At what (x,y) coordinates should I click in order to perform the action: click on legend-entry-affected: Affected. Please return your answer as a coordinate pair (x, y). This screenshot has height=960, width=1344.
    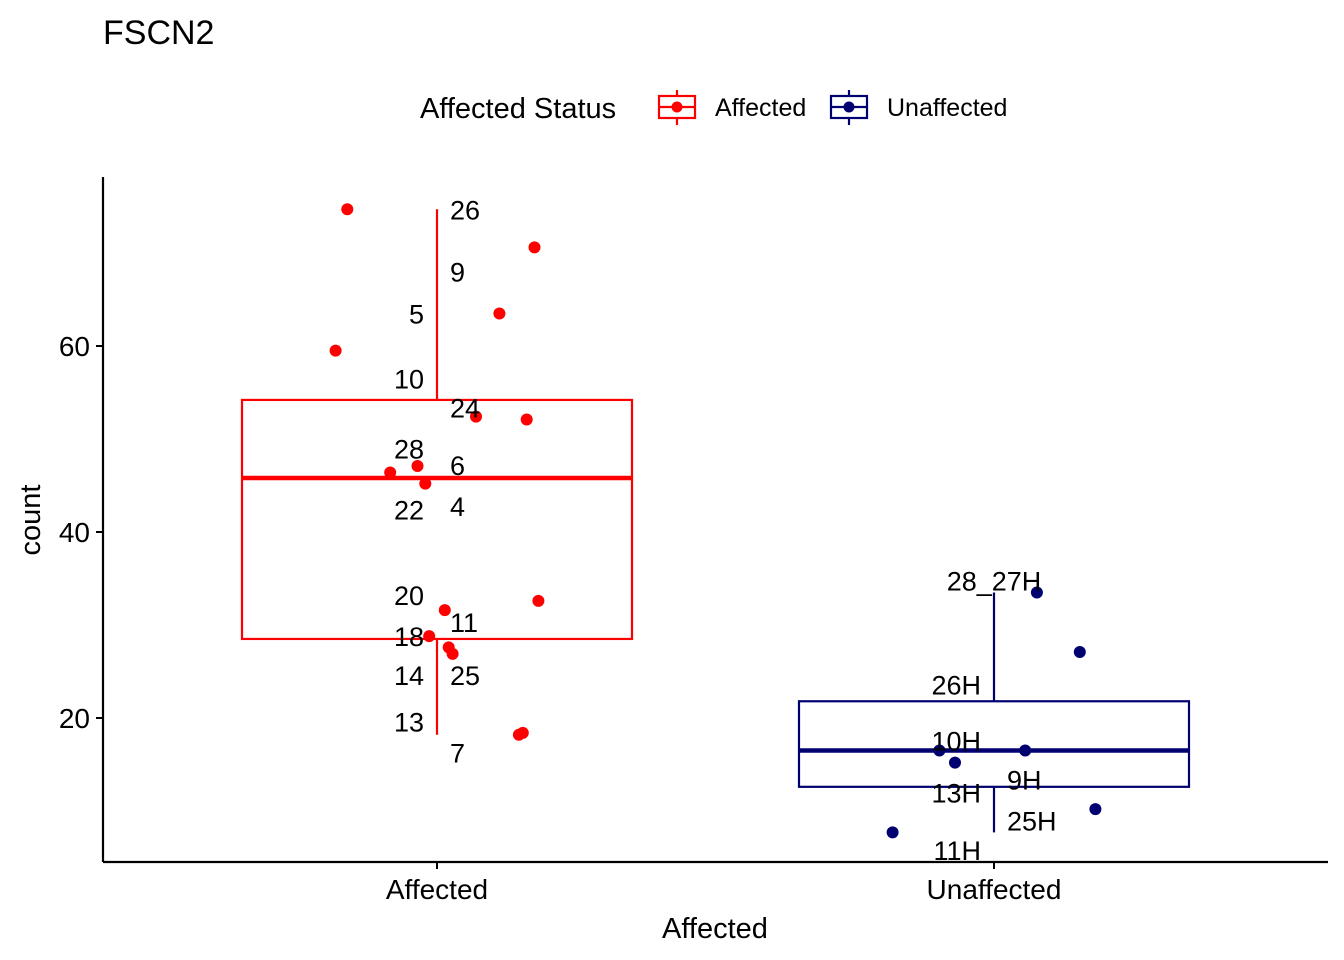
    Looking at the image, I should click on (731, 107).